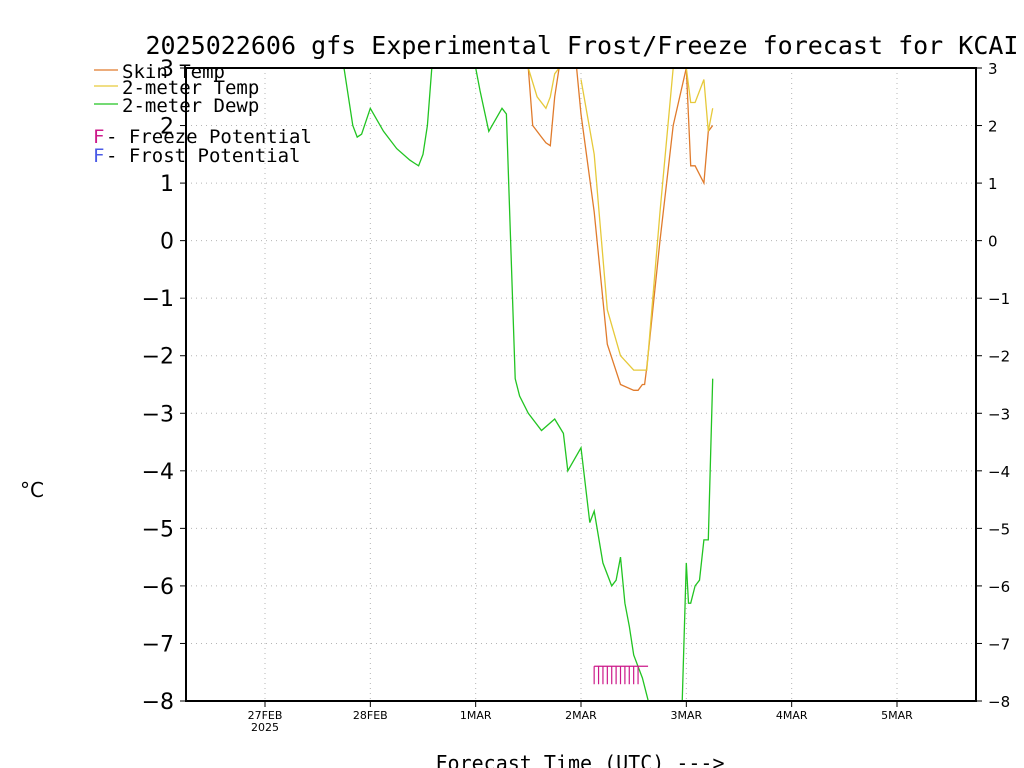 The width and height of the screenshot is (1024, 768). What do you see at coordinates (792, 715) in the screenshot?
I see `x-tick-label: 4MAR` at bounding box center [792, 715].